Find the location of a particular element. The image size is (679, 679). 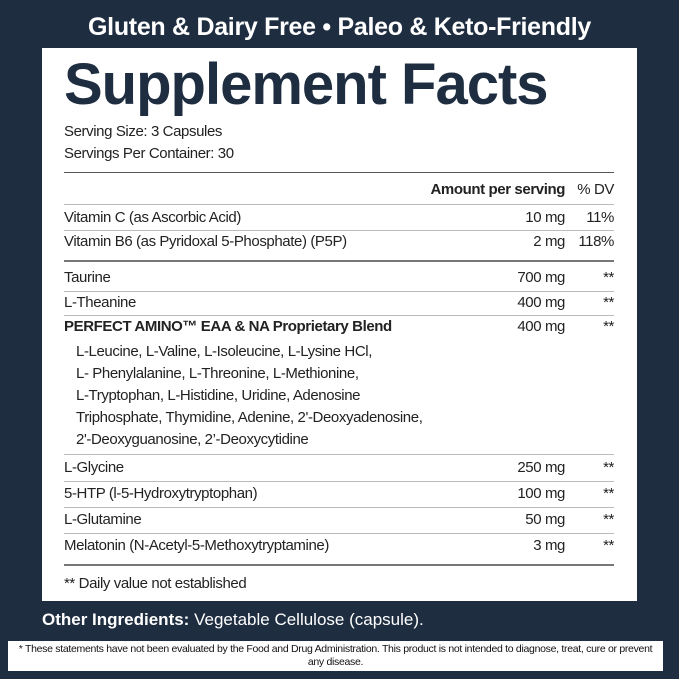

panel-title: Supplement Facts is located at coordinates (306, 84).